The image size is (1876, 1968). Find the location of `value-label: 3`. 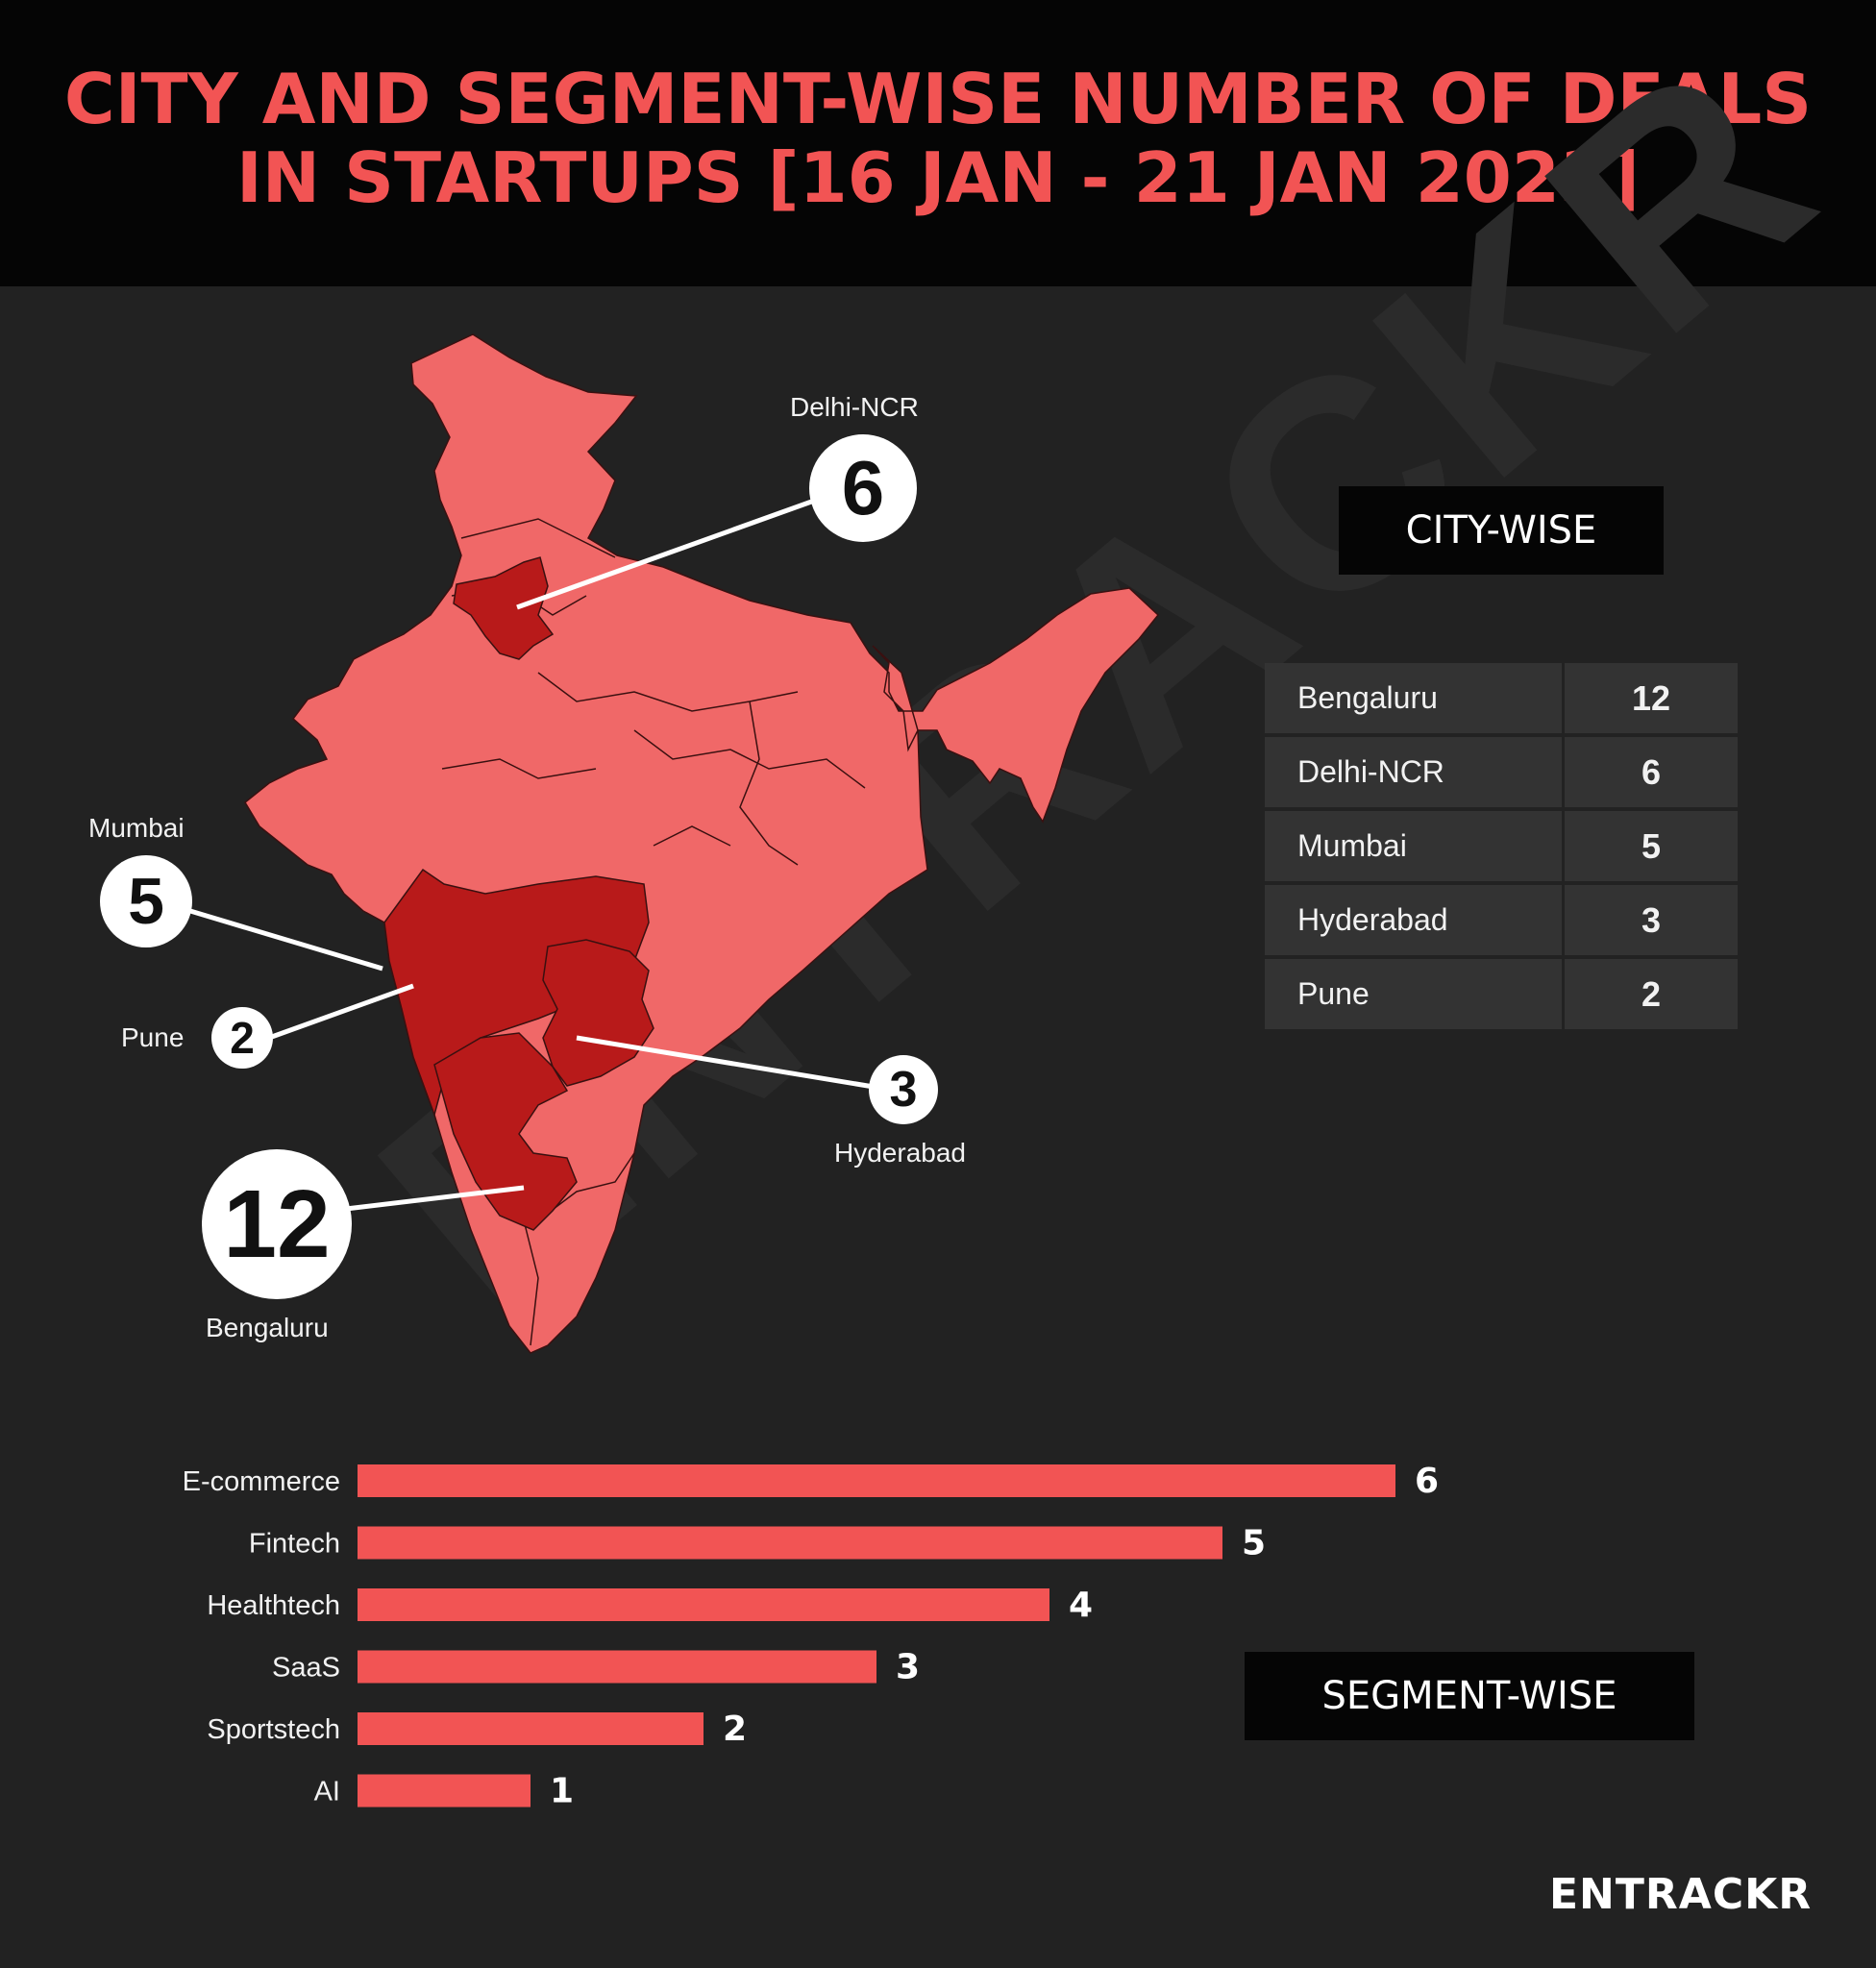

value-label: 3 is located at coordinates (908, 1668).